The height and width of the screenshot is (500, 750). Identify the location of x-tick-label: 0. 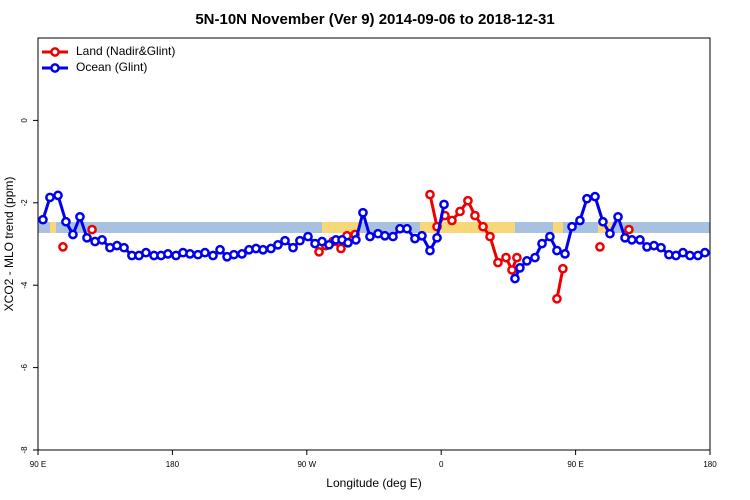
(441, 464).